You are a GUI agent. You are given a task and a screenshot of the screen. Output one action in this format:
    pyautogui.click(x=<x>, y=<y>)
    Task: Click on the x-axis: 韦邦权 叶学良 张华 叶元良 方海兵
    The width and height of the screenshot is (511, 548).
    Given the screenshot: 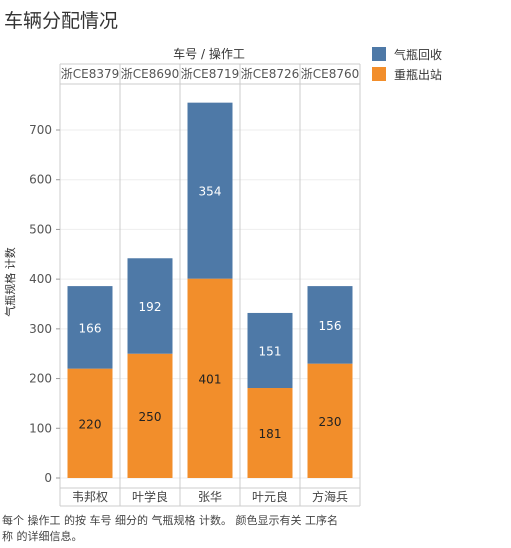 What is the action you would take?
    pyautogui.click(x=210, y=496)
    